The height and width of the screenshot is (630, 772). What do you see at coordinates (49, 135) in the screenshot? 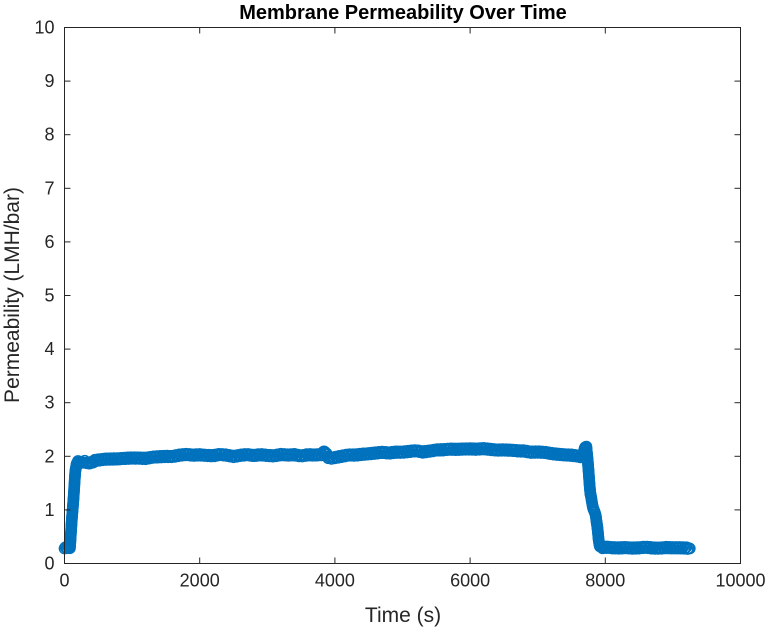
I see `y-tick-label: 8` at bounding box center [49, 135].